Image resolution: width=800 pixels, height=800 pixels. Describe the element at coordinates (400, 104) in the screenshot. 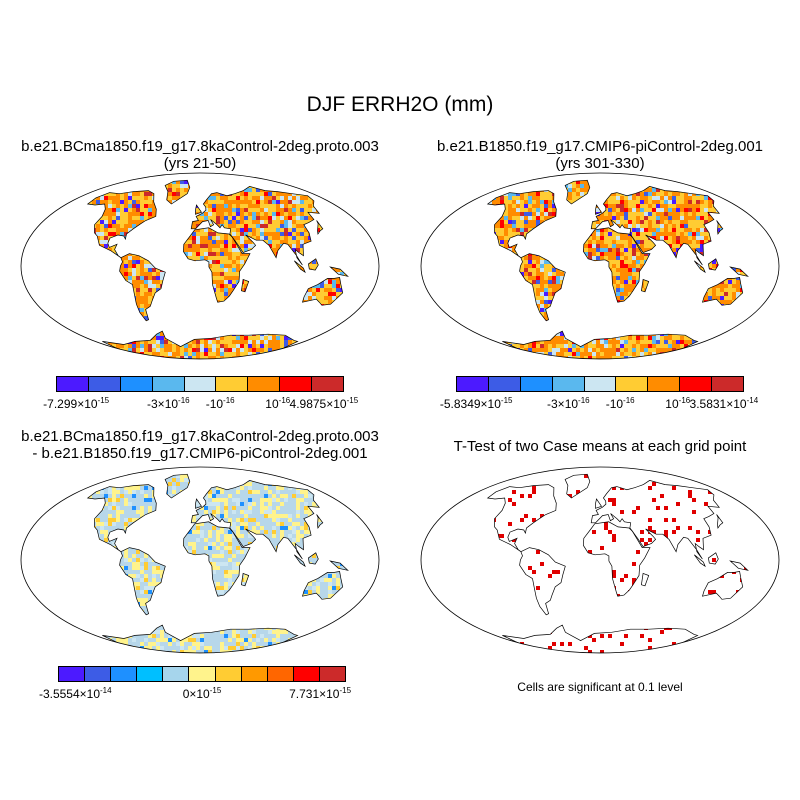

I see `figure-title: DJF ERRH2O (mm)` at that location.